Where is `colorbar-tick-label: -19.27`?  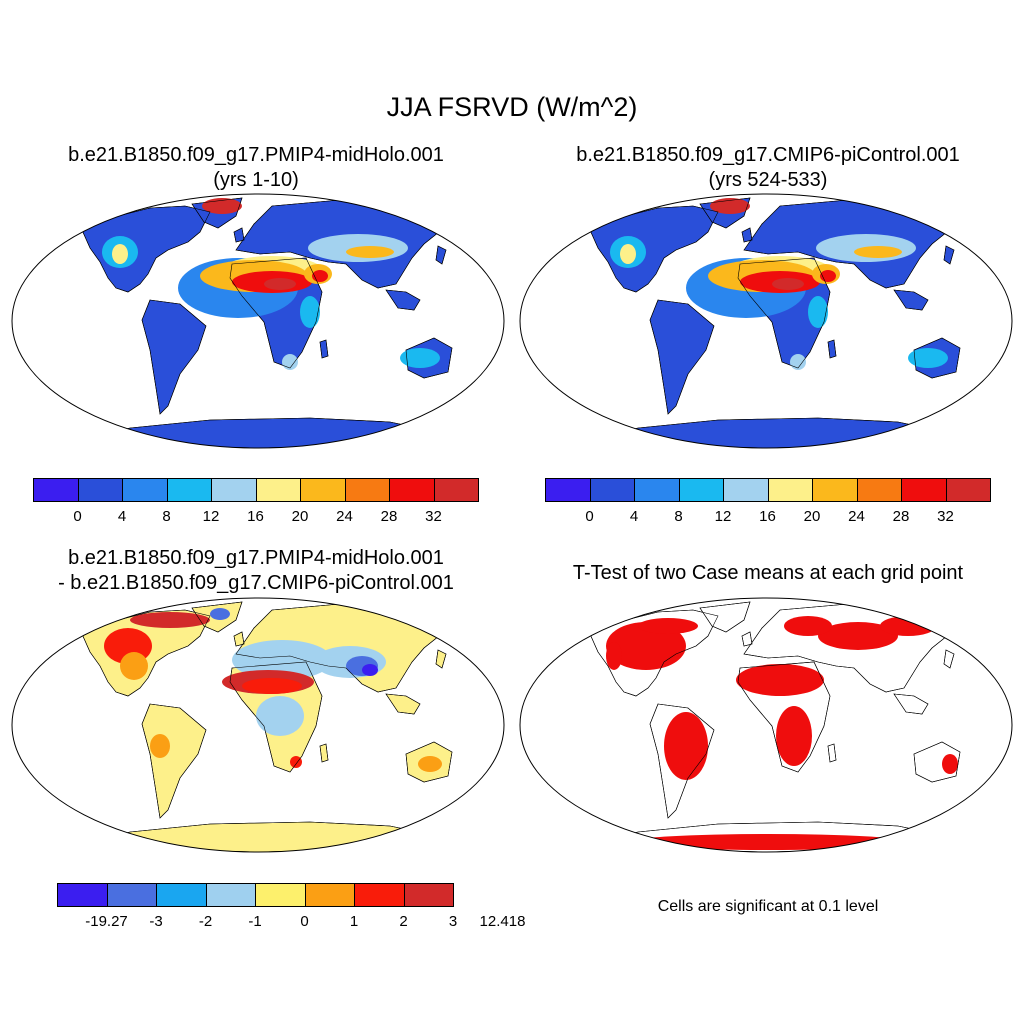 colorbar-tick-label: -19.27 is located at coordinates (106, 921).